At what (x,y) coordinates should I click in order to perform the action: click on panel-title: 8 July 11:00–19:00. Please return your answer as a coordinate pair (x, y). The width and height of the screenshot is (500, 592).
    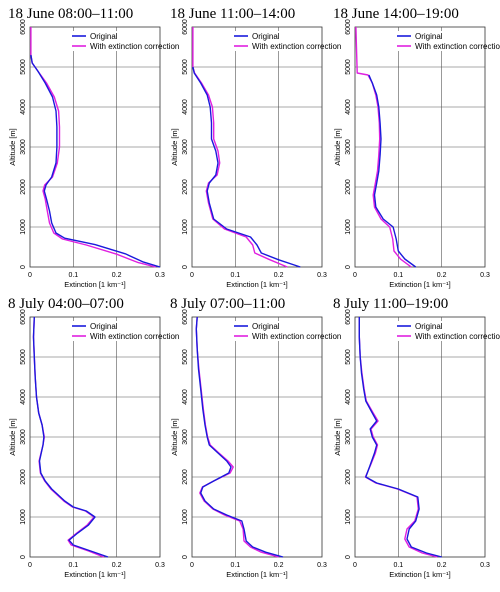
    Looking at the image, I should click on (390, 304).